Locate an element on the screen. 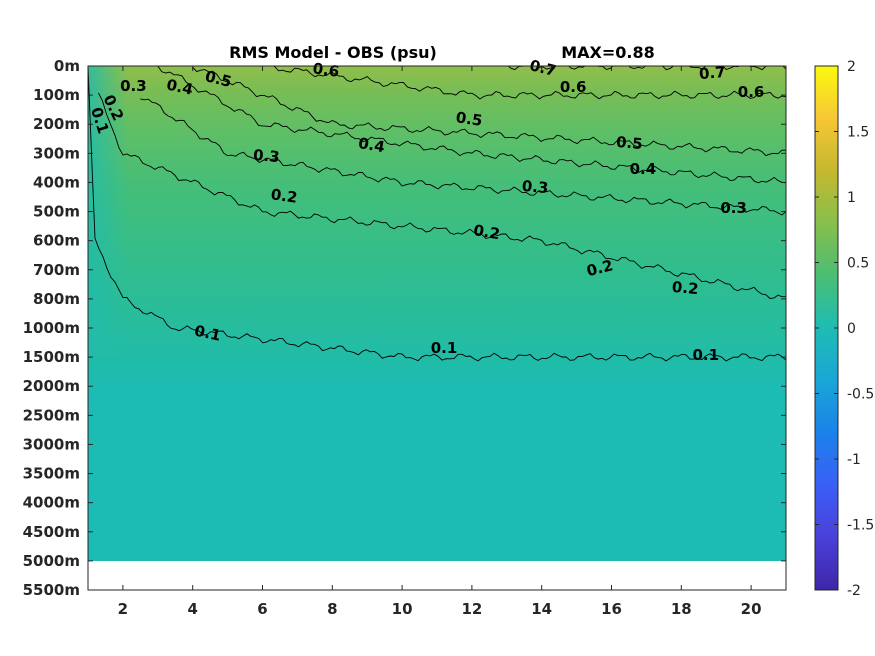  y-tick-label: 5000m is located at coordinates (51, 561).